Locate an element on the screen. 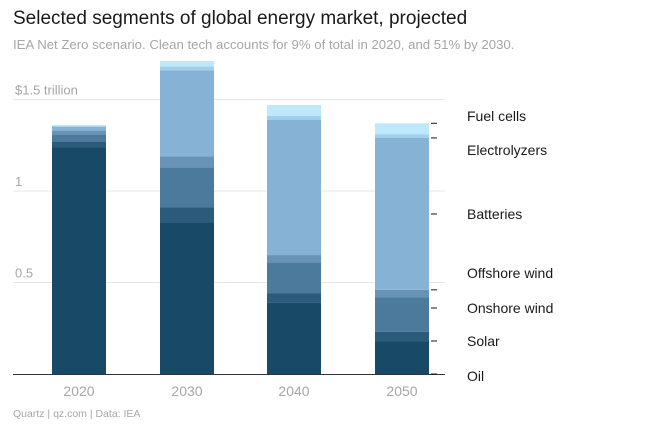  bar-segment-2020-electrolyzers is located at coordinates (79, 126).